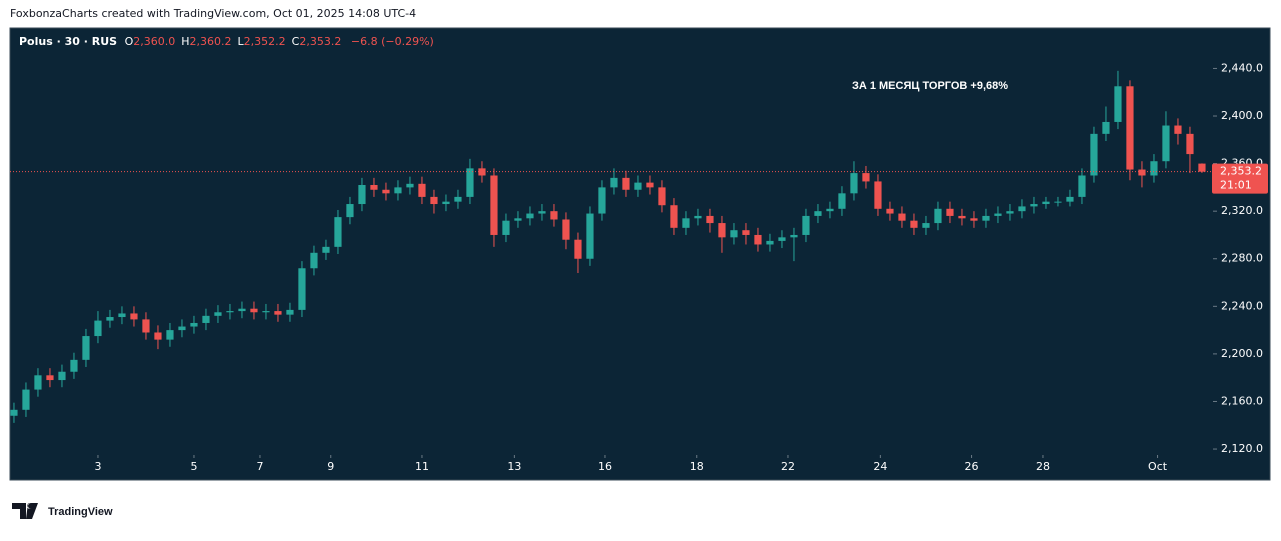 The height and width of the screenshot is (541, 1281). Describe the element at coordinates (930, 86) in the screenshot. I see `annotation: ЗА 1 МЕСЯЦ ТОРГОВ +9,68%` at that location.